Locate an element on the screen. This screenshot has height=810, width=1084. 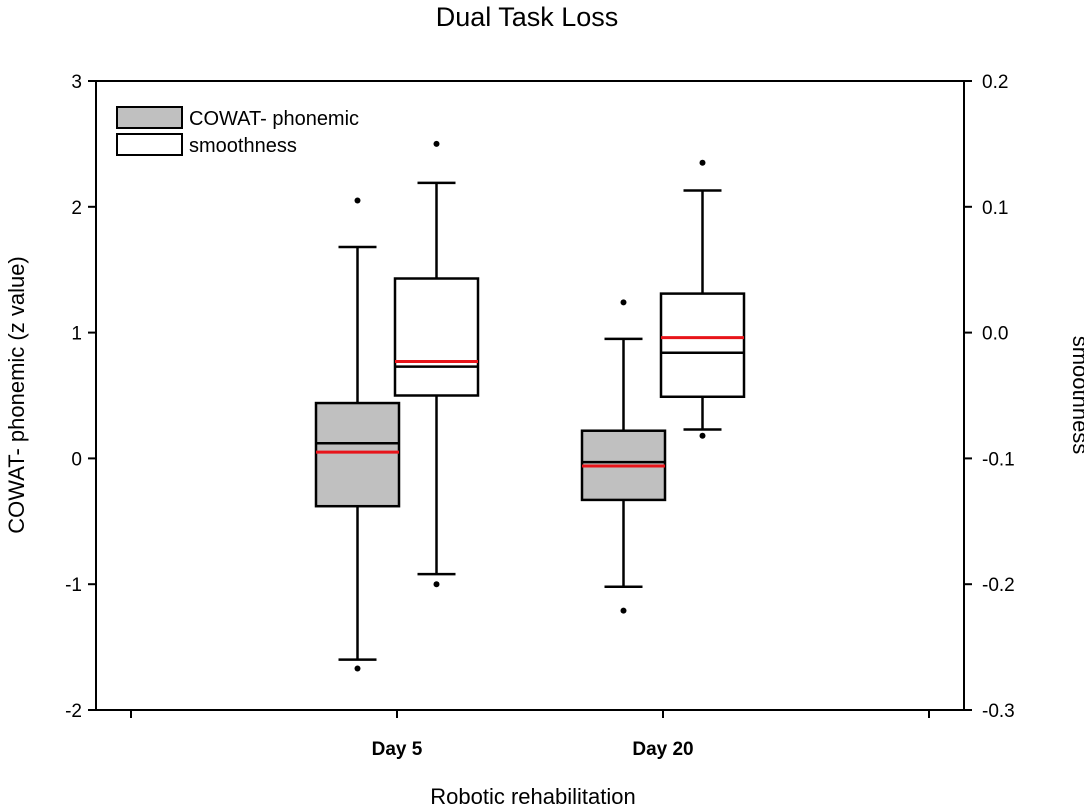
legend-label-cowat: COWAT- phonemic is located at coordinates (274, 119).